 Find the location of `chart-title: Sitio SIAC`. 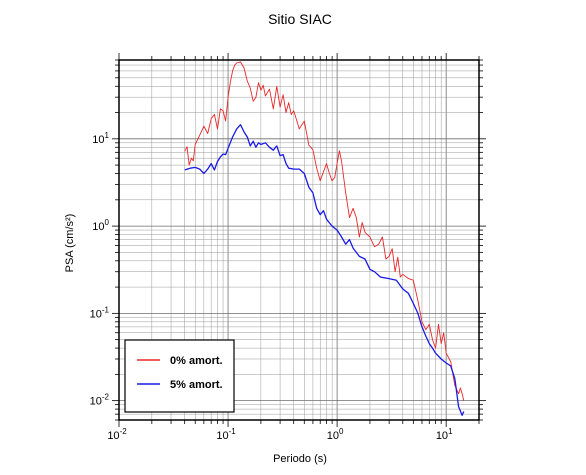

chart-title: Sitio SIAC is located at coordinates (300, 19).